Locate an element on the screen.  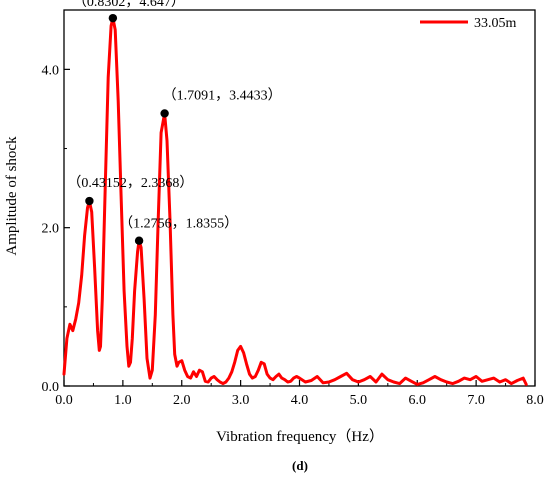
peak-label: （0.8302，4.647） is located at coordinates (129, 5).